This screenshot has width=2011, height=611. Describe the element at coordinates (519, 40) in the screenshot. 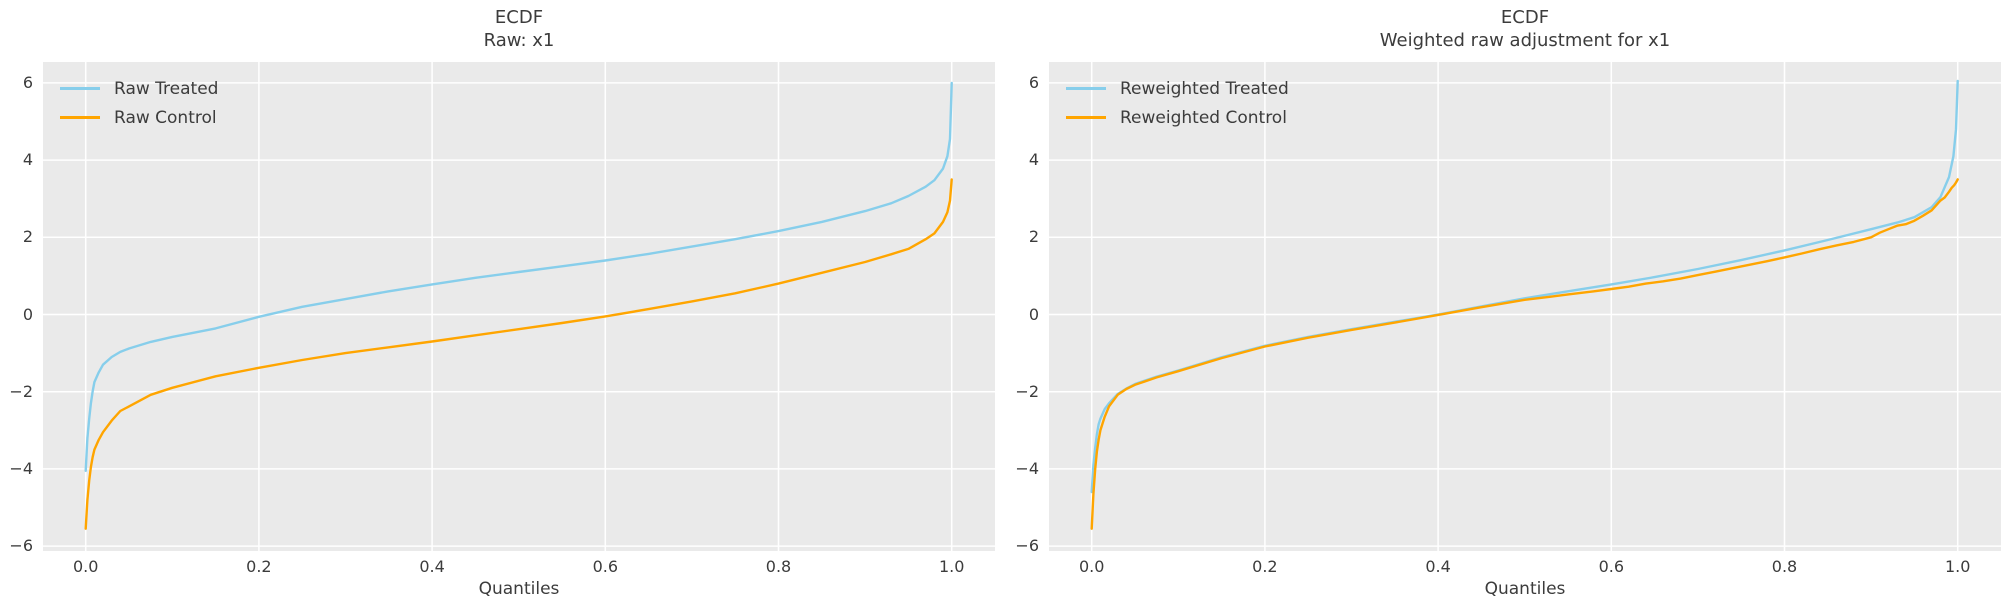

I see `plot-title-line2: Raw: x1` at that location.